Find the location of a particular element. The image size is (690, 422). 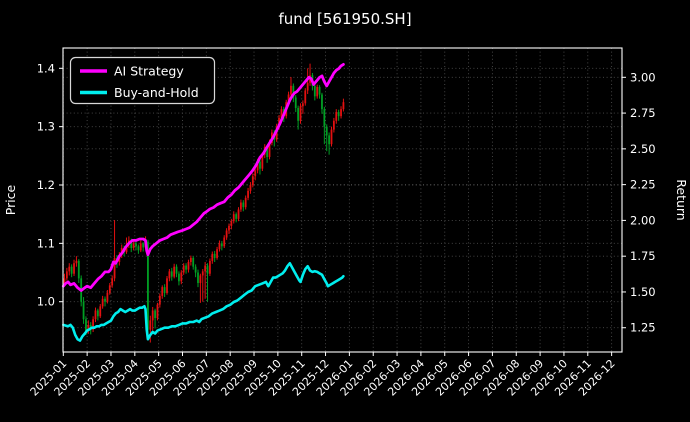

left-tick-label: 1.0 is located at coordinates (46, 302).